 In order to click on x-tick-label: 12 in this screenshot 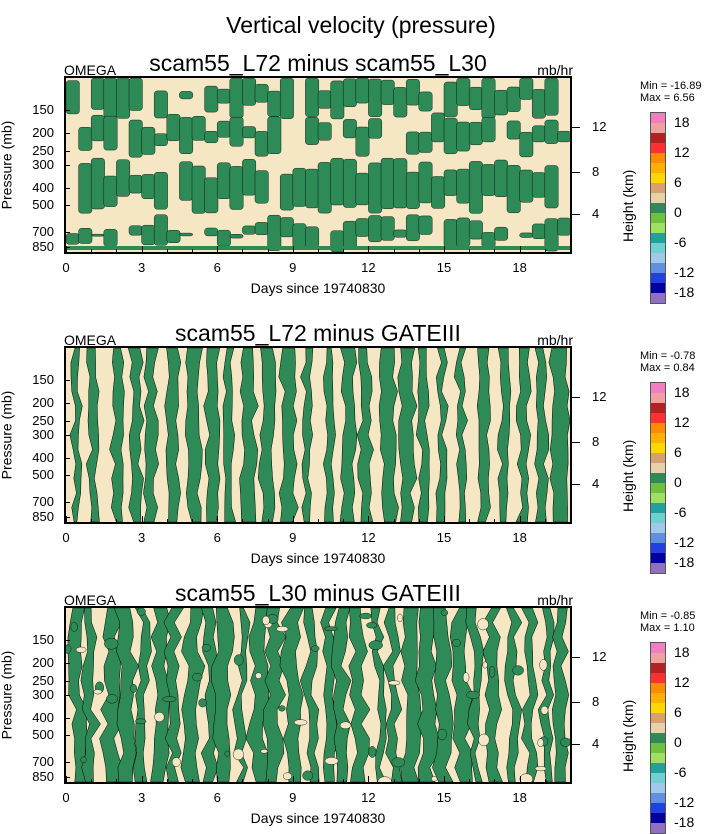, I will do `click(368, 267)`.